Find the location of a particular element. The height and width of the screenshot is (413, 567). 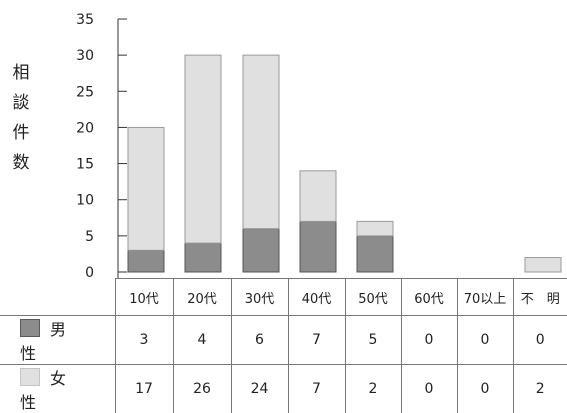

category-label-20s: 20代 is located at coordinates (202, 297).